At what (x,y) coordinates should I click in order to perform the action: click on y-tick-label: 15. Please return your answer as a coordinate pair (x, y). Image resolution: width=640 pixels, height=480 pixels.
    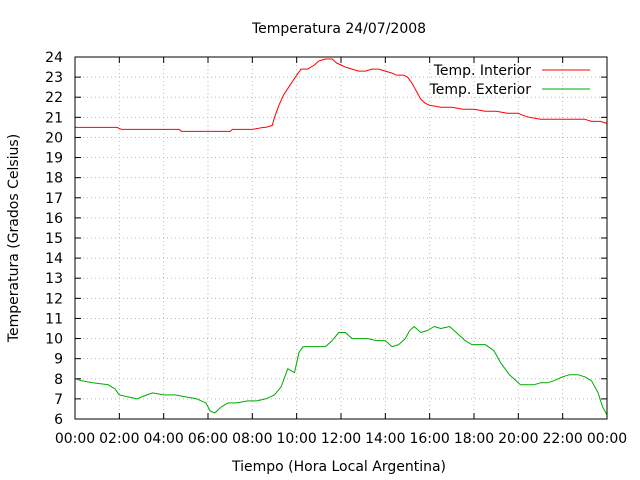
    Looking at the image, I should click on (54, 239).